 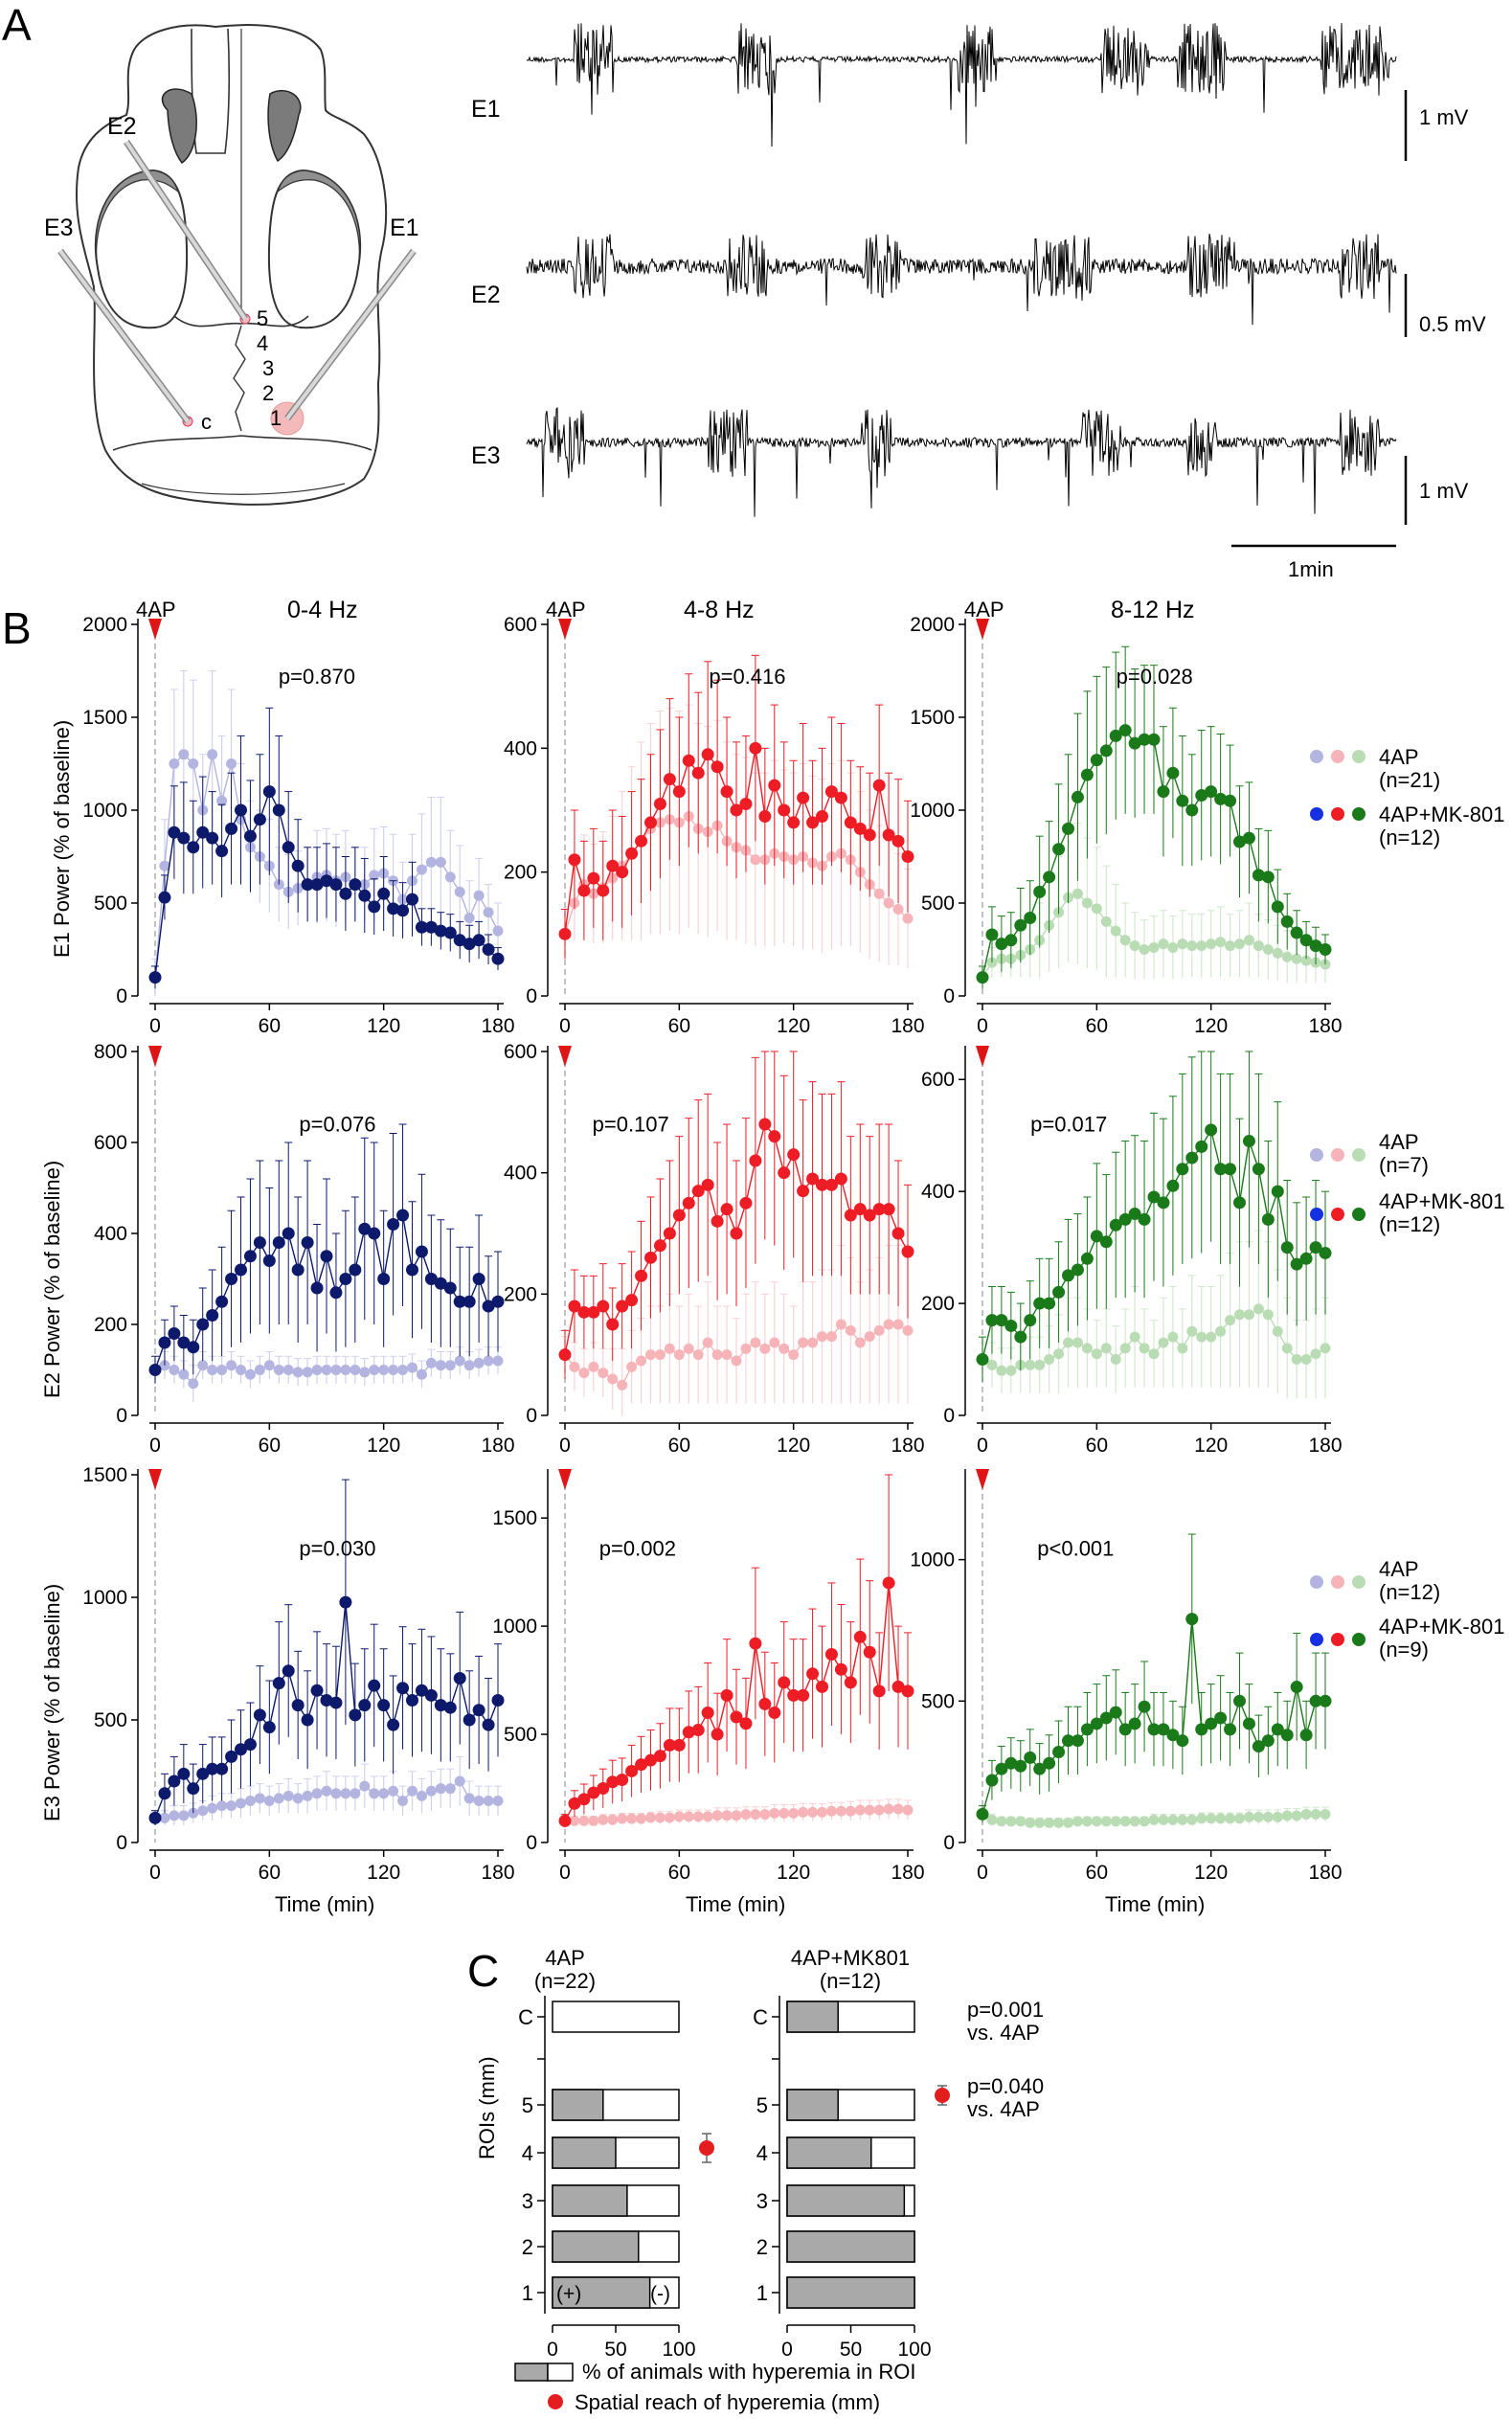 I want to click on x-tick-label: 180, so click(x=907, y=1446).